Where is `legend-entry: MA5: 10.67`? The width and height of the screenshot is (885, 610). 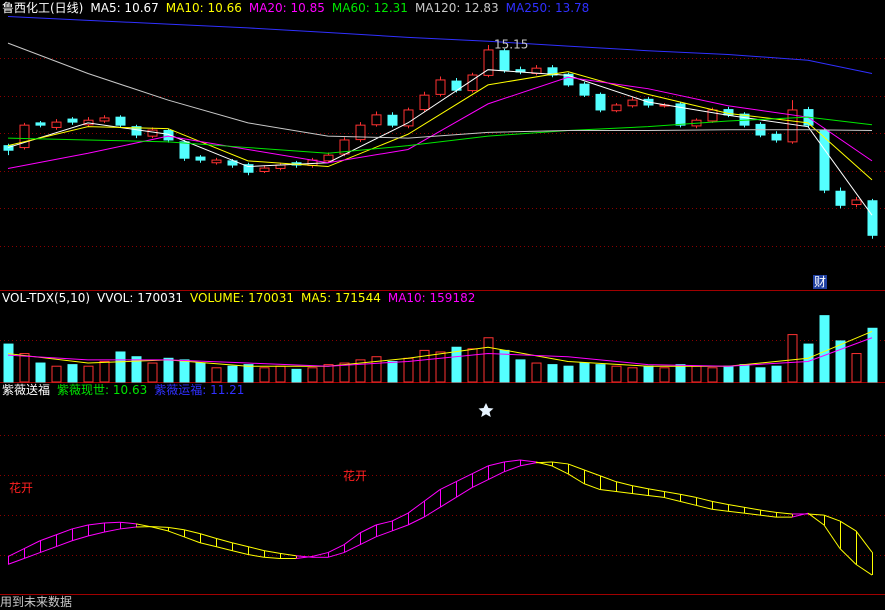
legend-entry: MA5: 10.67 is located at coordinates (124, 8).